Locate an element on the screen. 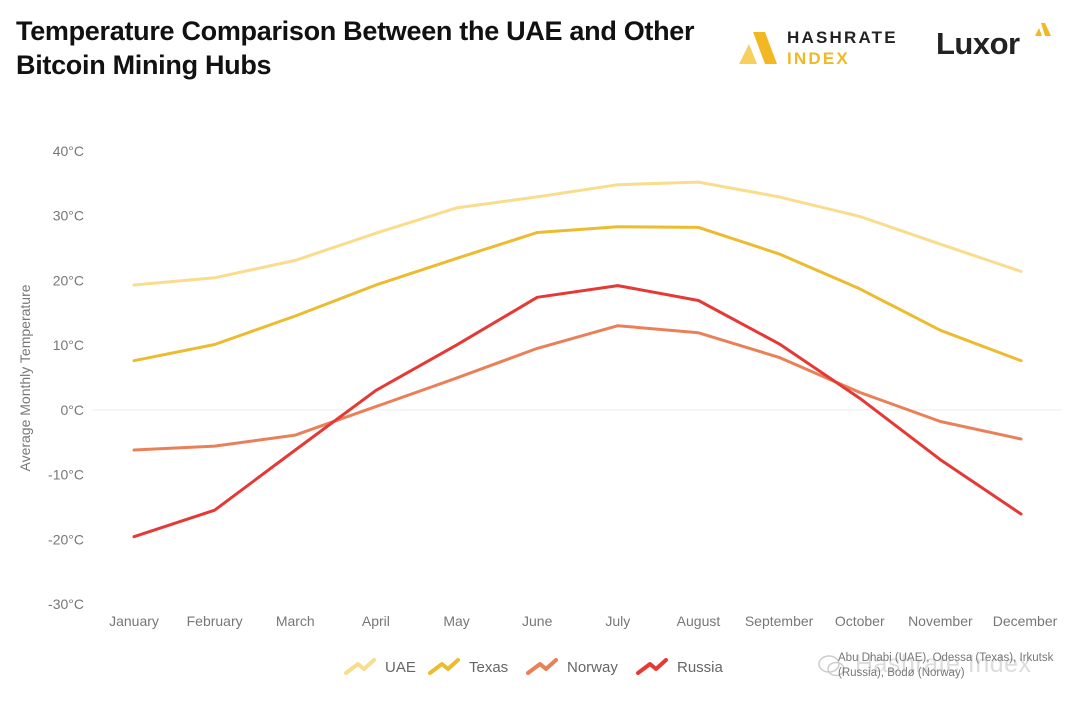 The width and height of the screenshot is (1080, 712). y-axis-tick-labels: 40°C 30°C 20°C 10°C 0°C -10°C -20°C -30°C is located at coordinates (66, 377).